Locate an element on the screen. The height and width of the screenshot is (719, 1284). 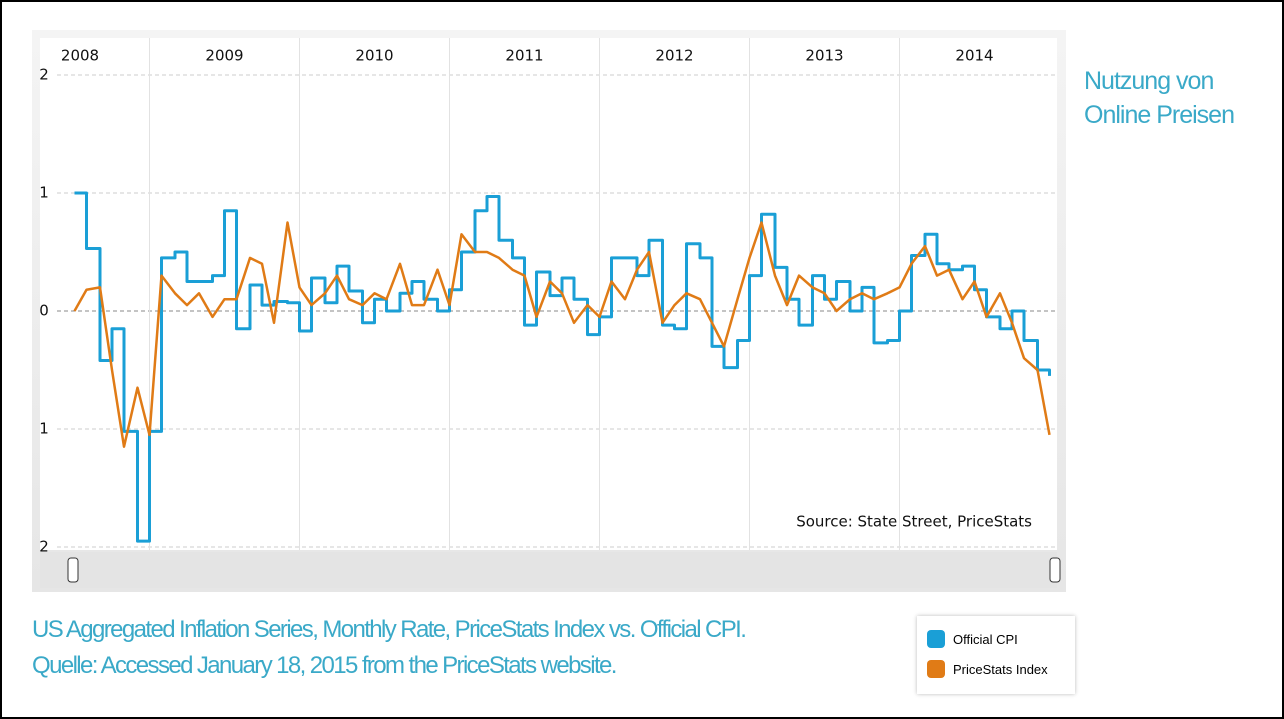
x-tick-label: 2009 is located at coordinates (224, 56).